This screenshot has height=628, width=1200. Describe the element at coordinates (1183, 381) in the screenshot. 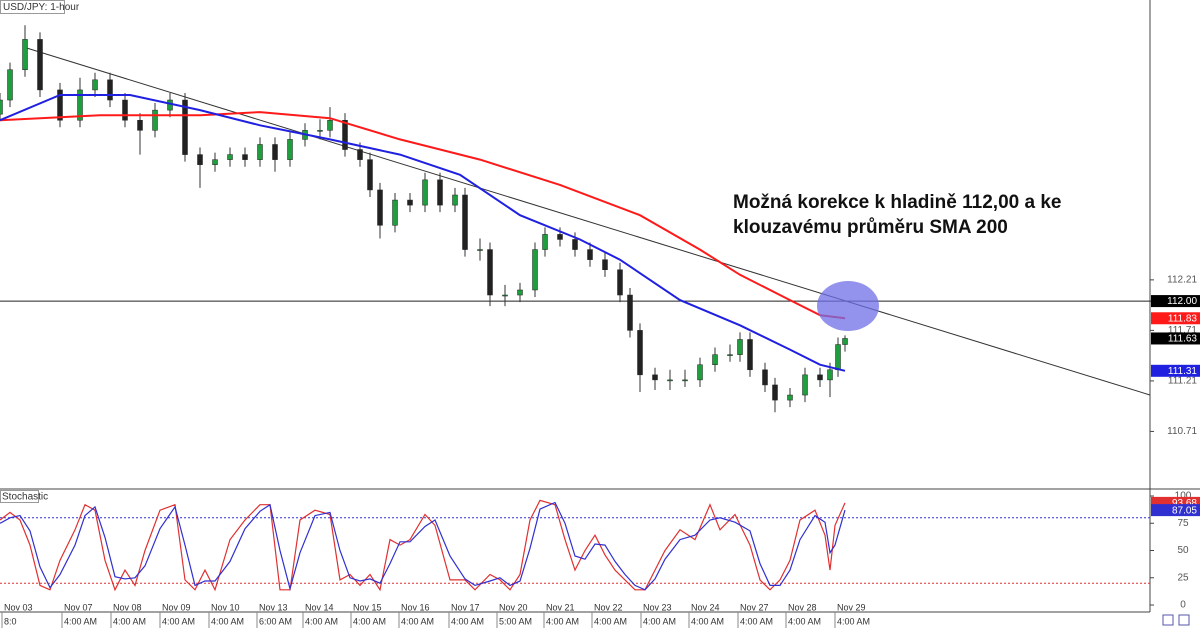

I see `y-tick-label: 111.21` at that location.